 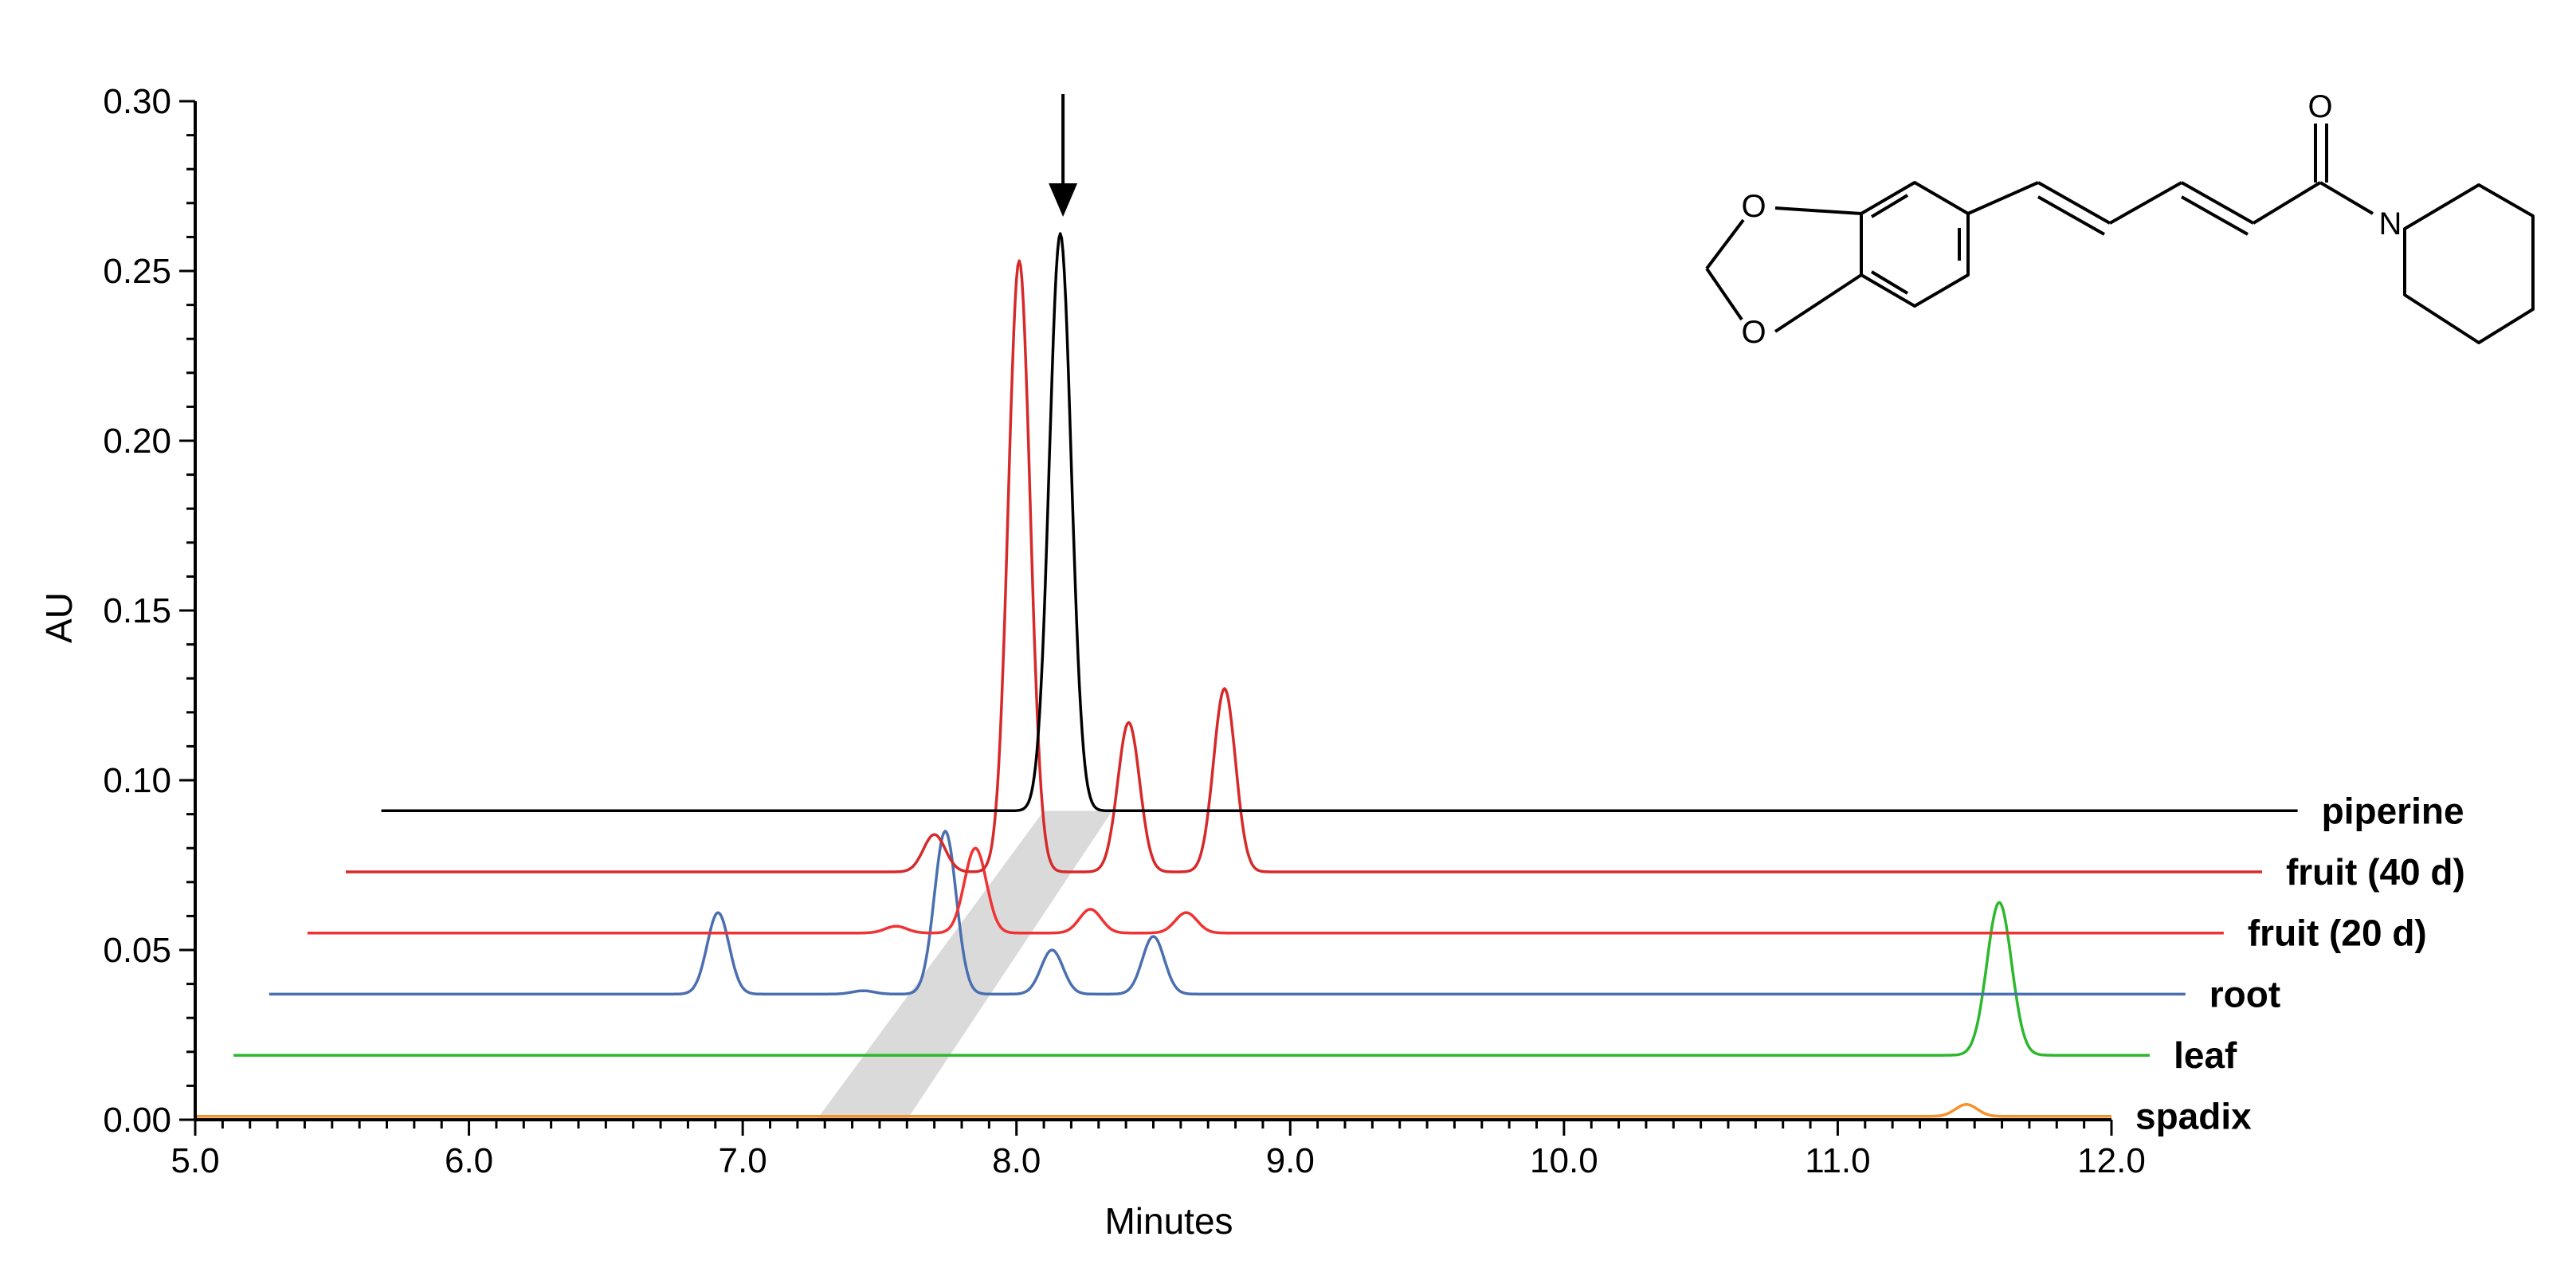 I want to click on x-tick-label: 10.0, so click(x=1564, y=1161).